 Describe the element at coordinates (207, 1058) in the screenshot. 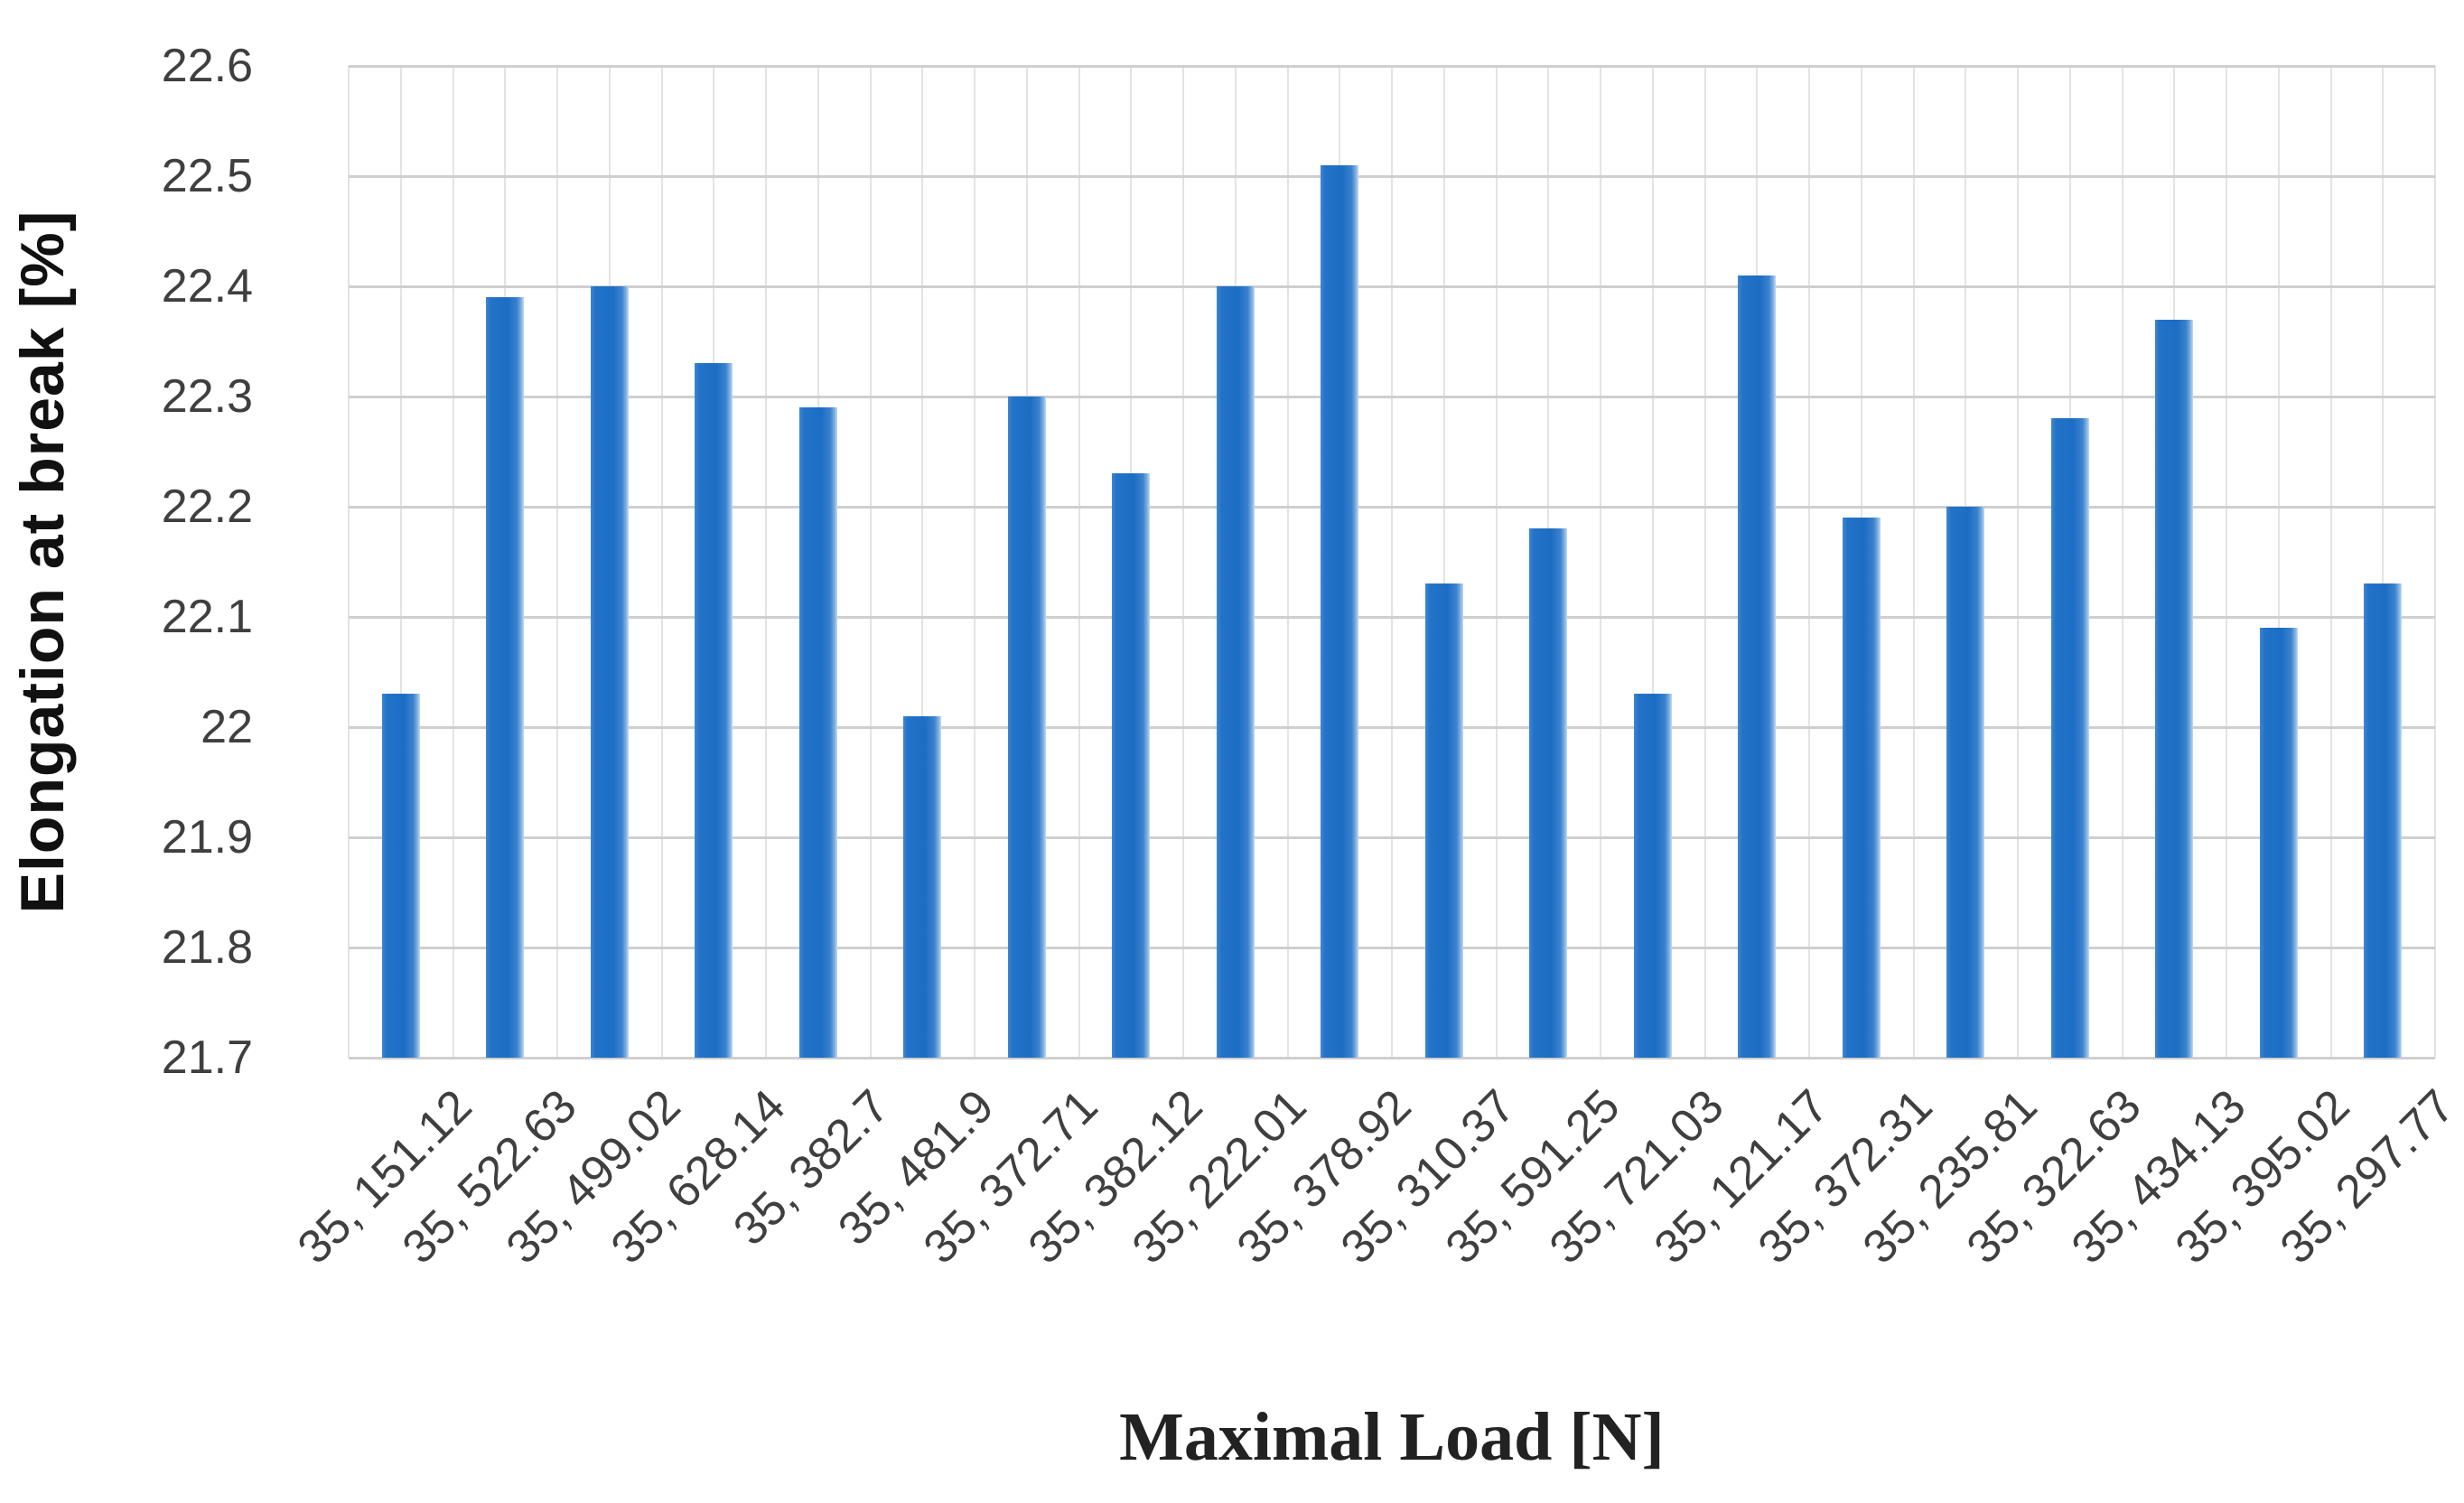

I see `y-tick-label: 21.7` at that location.